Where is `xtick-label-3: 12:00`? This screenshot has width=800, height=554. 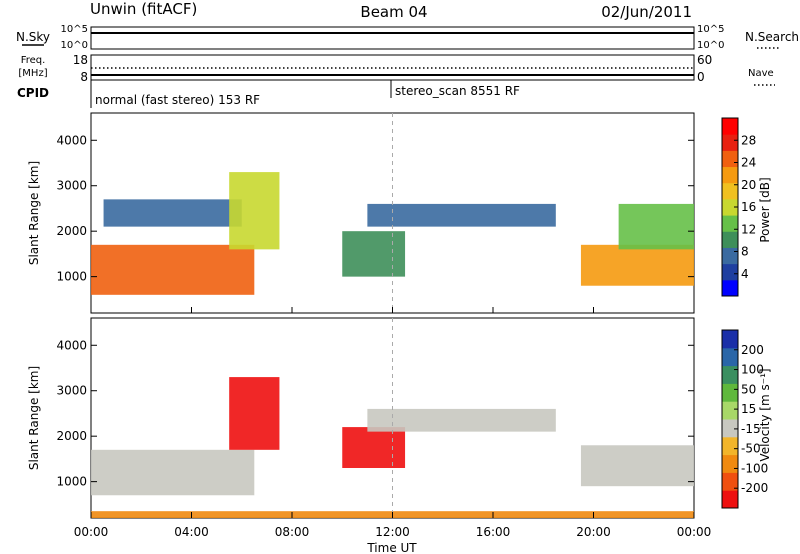 xtick-label-3: 12:00 is located at coordinates (392, 532).